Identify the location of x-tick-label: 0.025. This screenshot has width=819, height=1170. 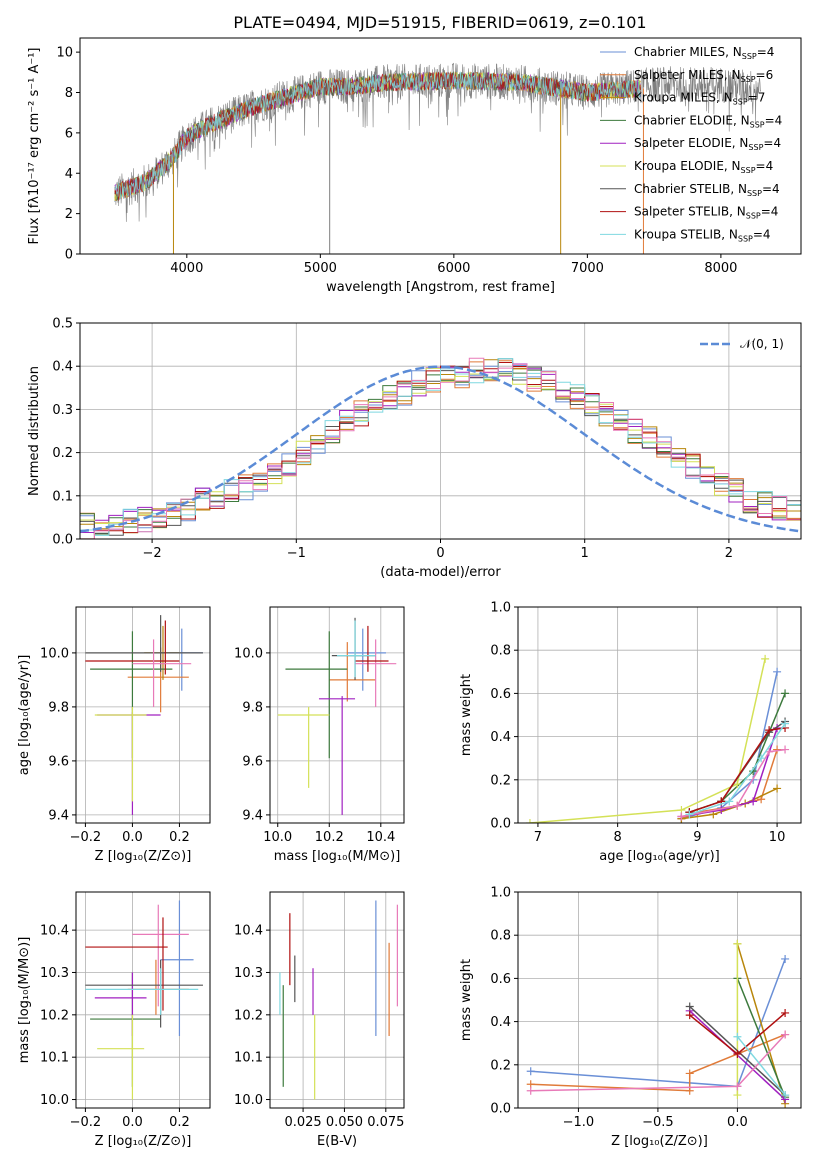
(302, 1122).